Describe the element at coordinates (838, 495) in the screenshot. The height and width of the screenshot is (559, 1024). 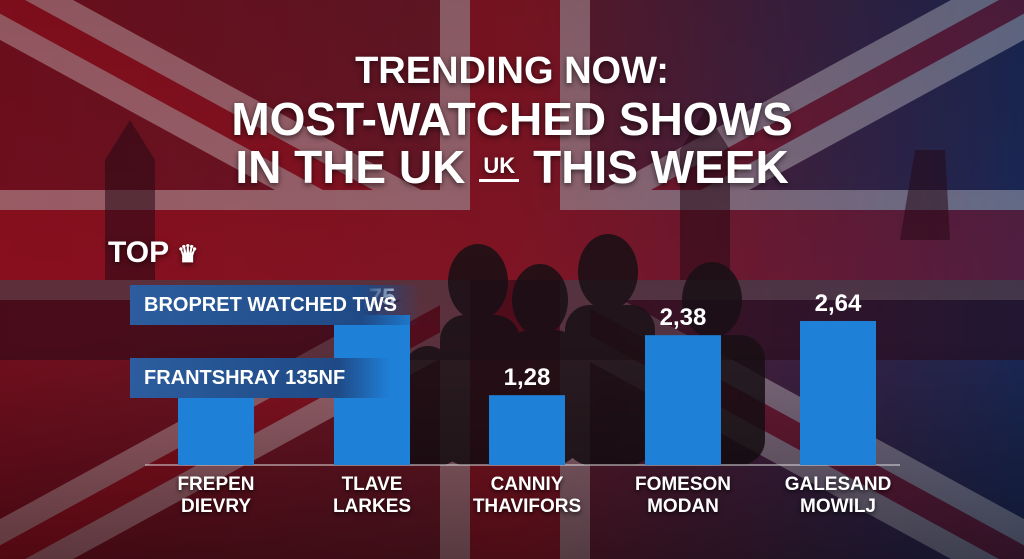
I see `x-tick-label: GALESAND MOWILJ` at that location.